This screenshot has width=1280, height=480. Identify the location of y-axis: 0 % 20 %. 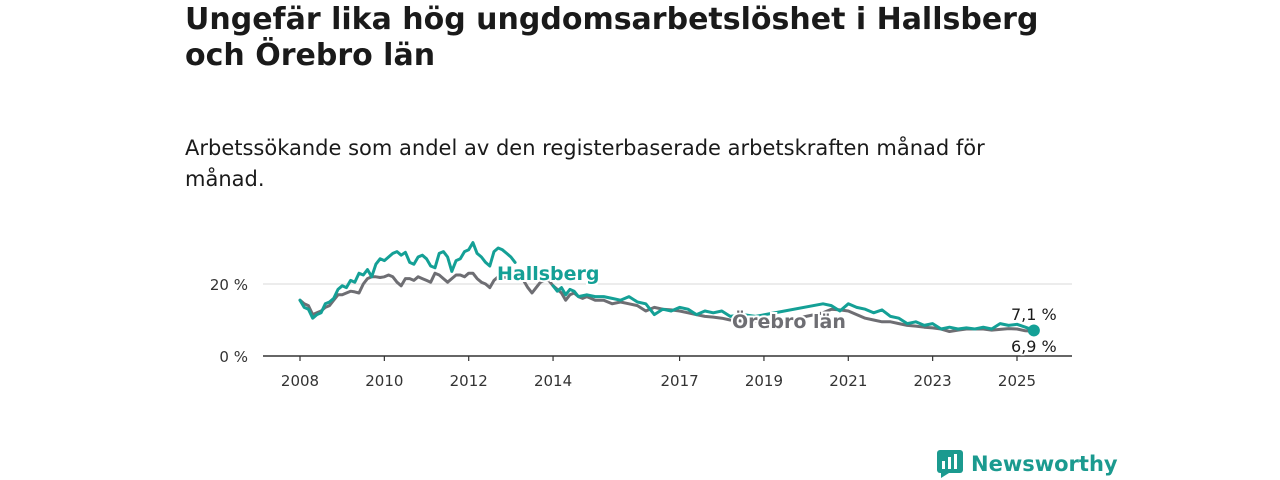
(229, 321).